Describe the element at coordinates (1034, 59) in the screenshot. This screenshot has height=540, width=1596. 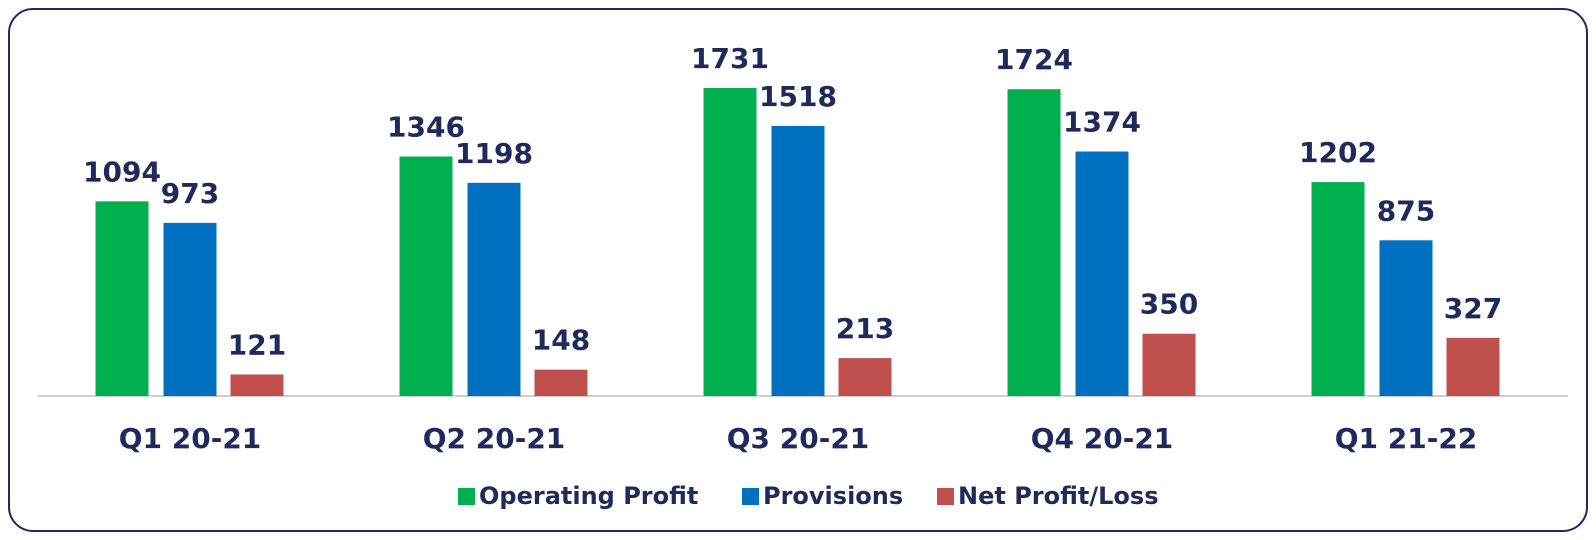
I see `data-label: 1724` at that location.